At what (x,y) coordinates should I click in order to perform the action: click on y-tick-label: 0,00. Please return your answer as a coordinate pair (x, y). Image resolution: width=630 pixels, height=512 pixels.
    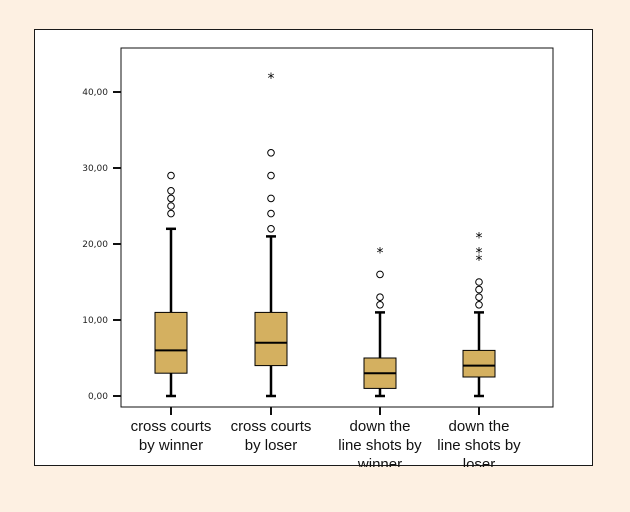
    Looking at the image, I should click on (98, 397).